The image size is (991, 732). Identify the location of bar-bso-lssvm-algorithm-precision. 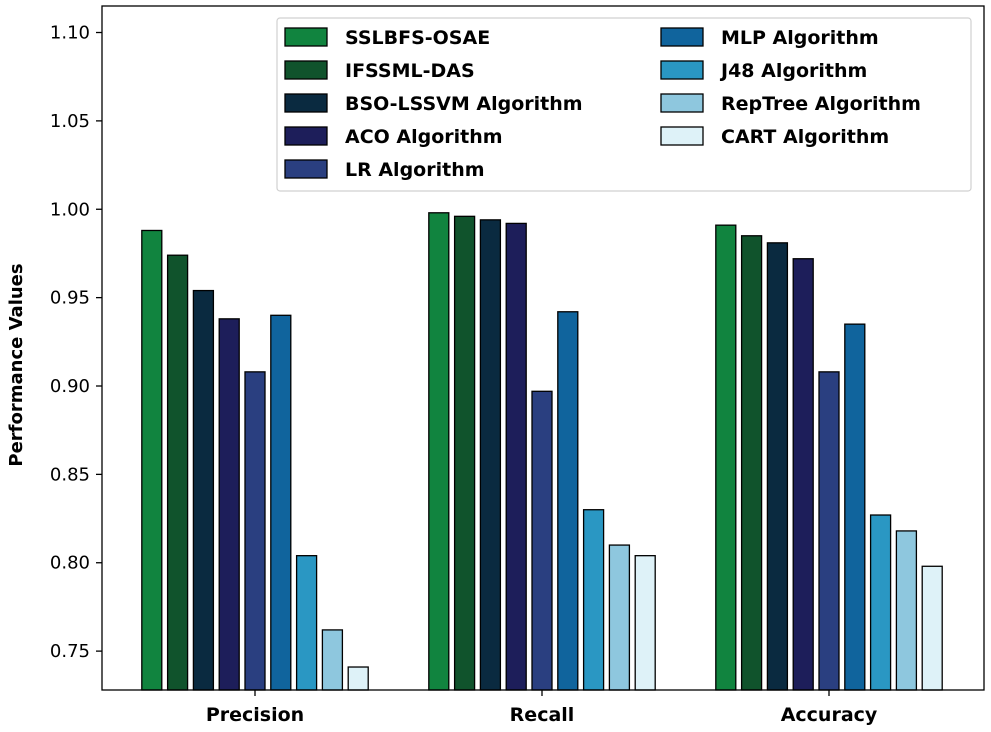
(203, 490).